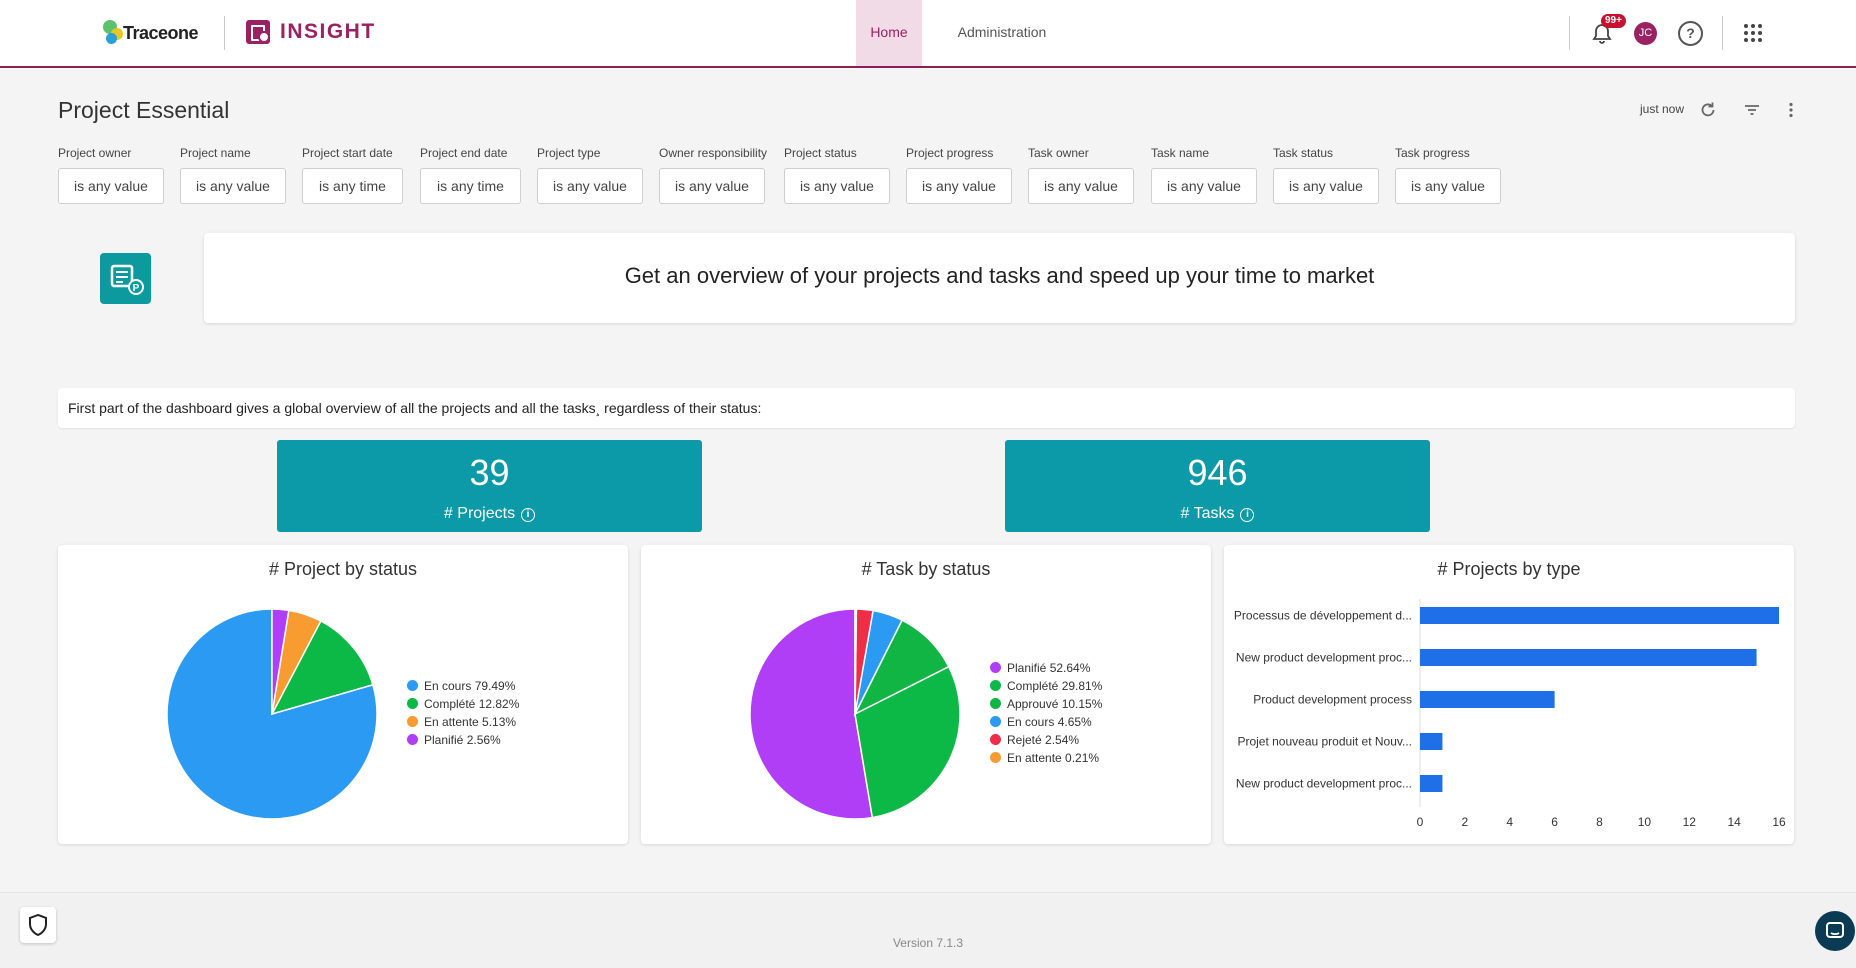  I want to click on footer: Version 7.1.3, so click(928, 930).